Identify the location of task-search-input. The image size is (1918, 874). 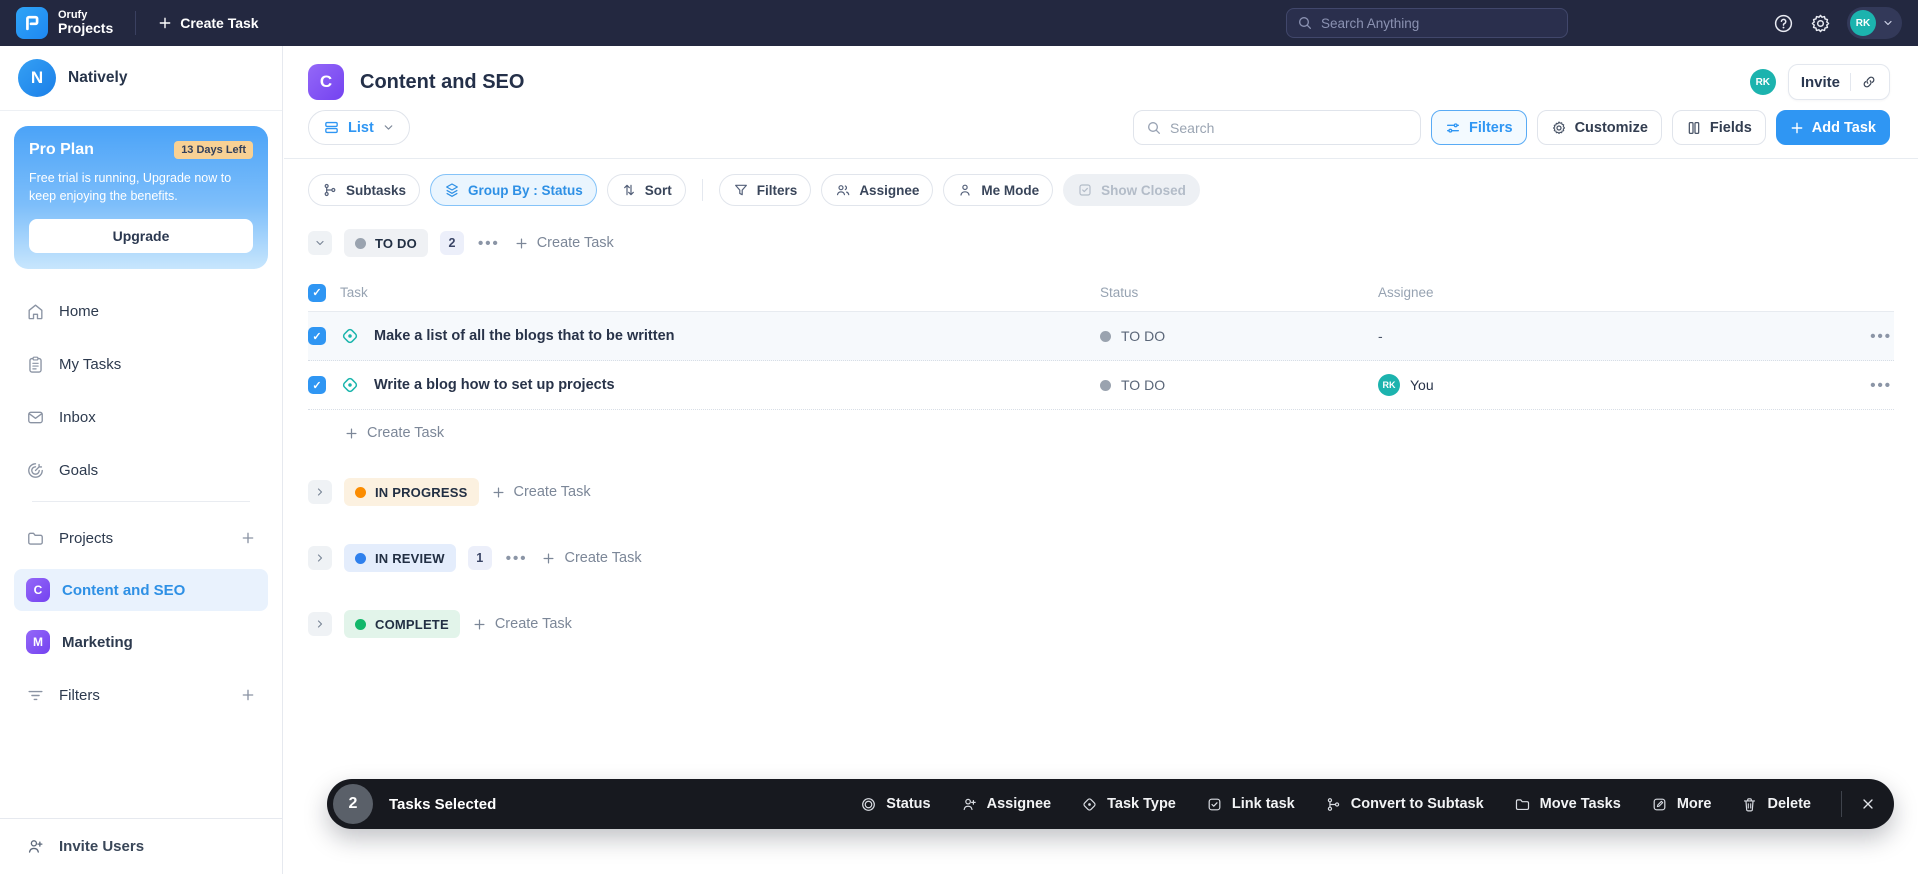
(1289, 127).